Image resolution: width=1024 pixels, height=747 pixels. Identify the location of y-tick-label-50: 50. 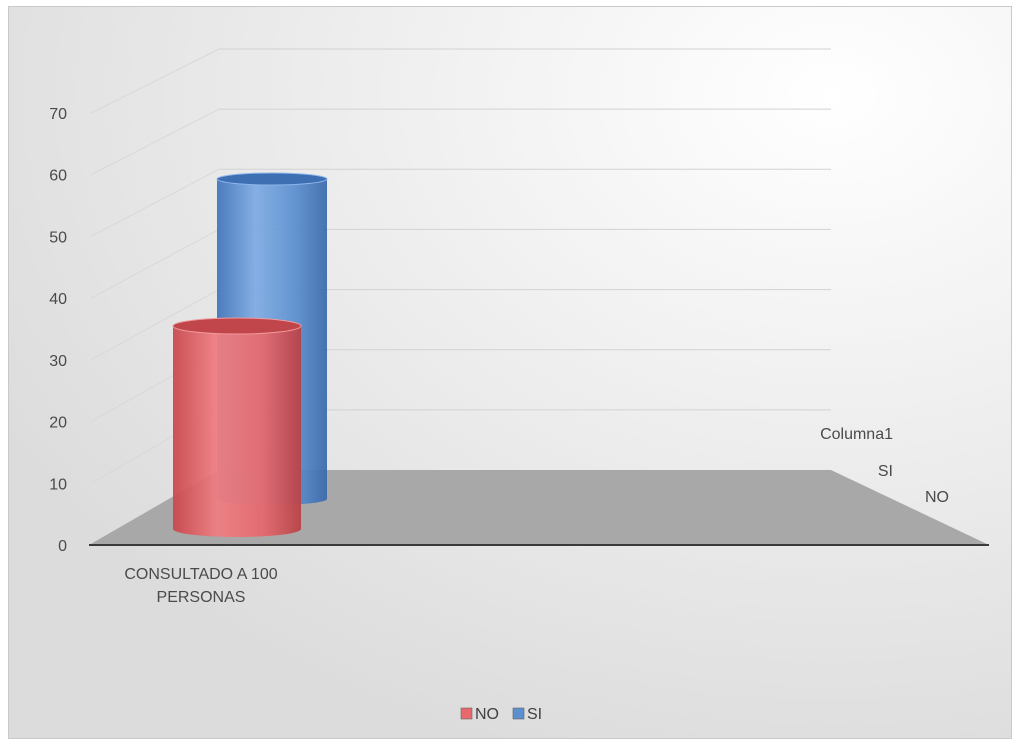
(58, 237).